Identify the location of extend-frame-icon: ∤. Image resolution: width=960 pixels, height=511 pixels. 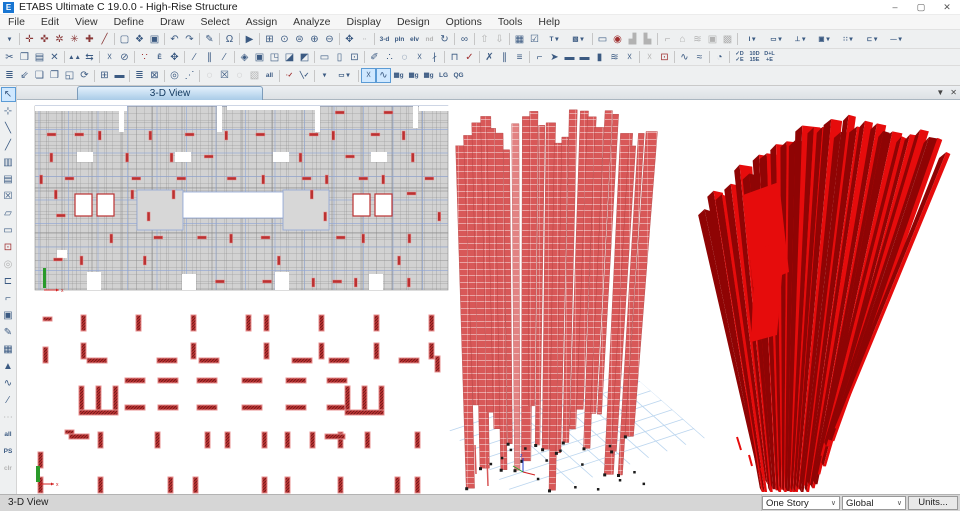
(434, 57).